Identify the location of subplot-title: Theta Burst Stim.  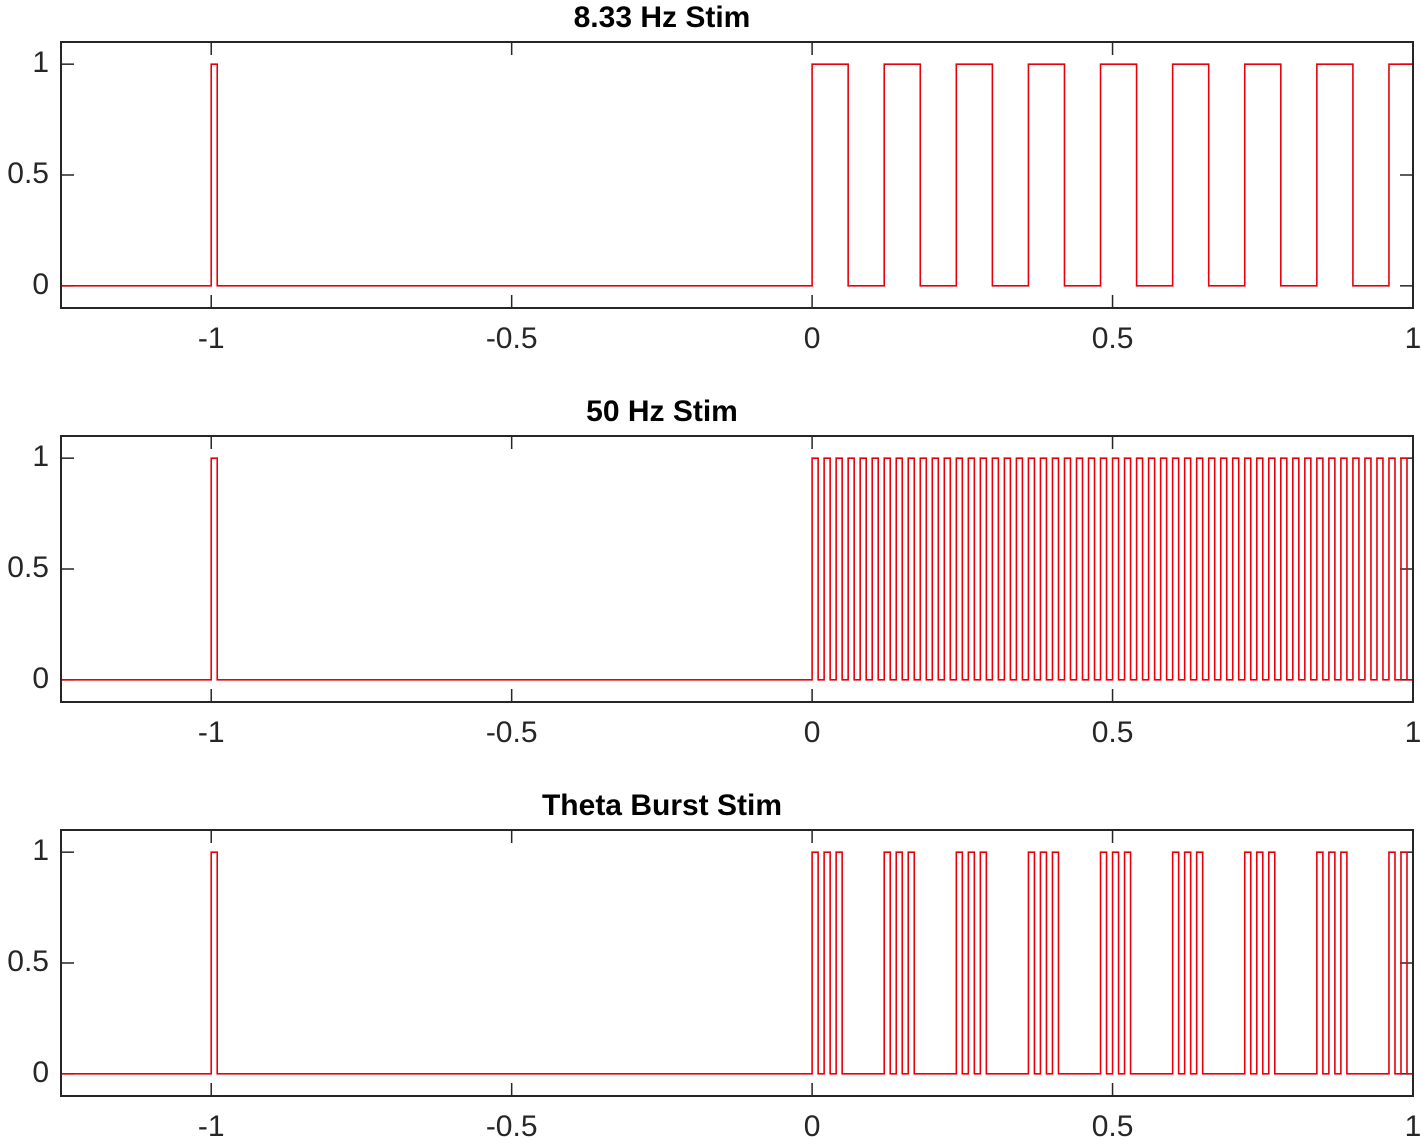
(662, 805).